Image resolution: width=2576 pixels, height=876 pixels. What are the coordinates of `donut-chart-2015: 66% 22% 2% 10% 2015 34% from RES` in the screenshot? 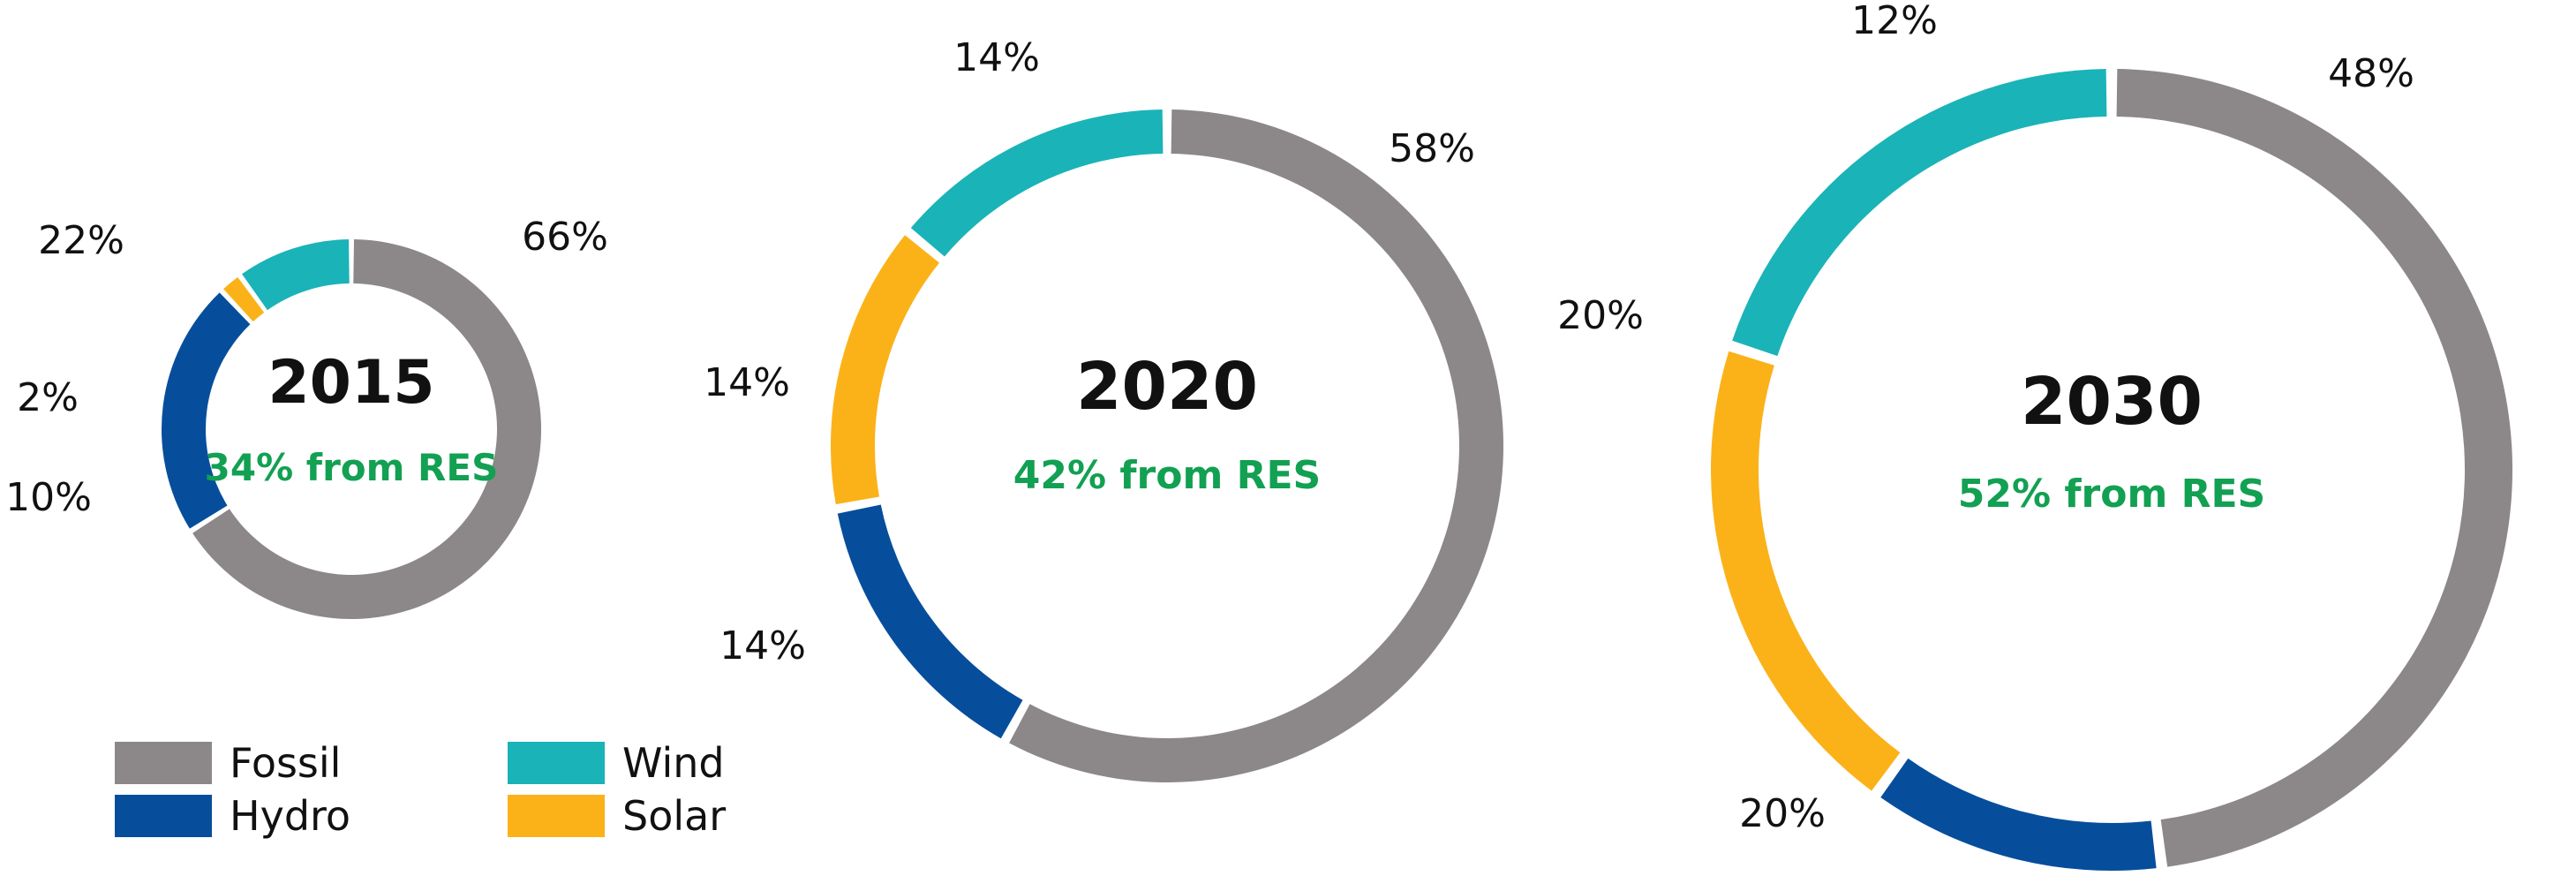 It's located at (307, 417).